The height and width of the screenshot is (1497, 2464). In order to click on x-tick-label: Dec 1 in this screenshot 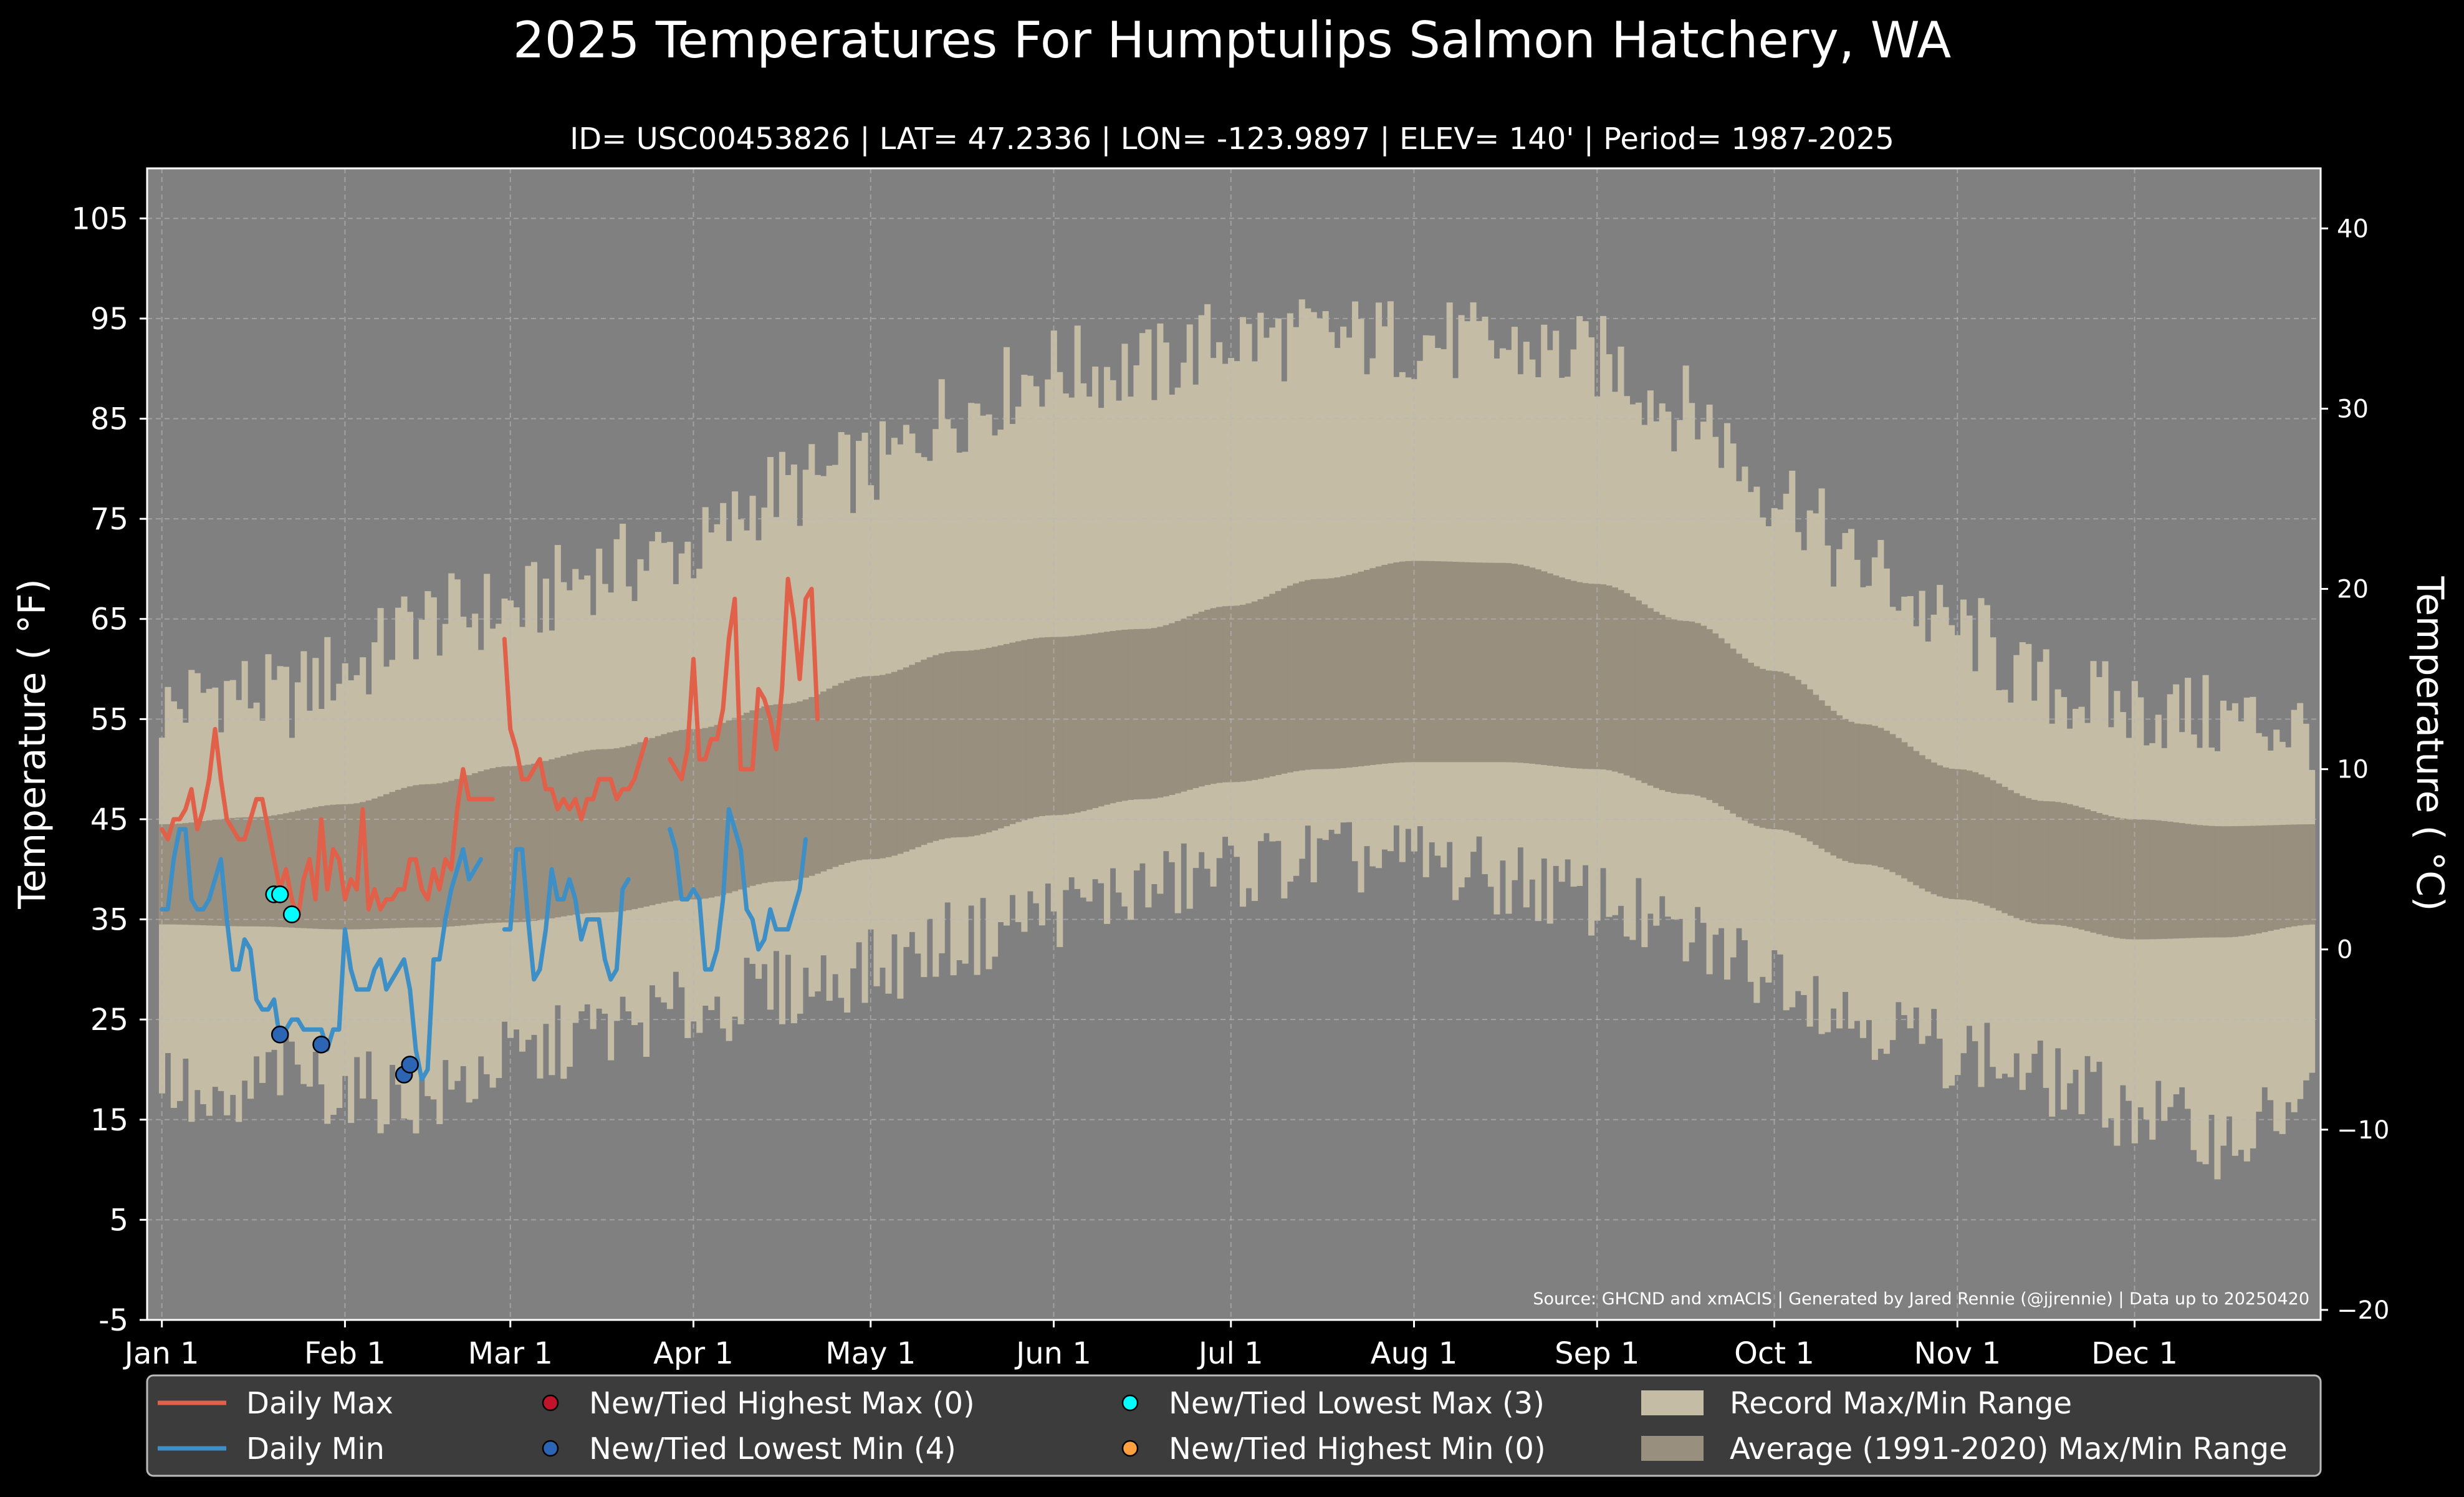, I will do `click(2134, 1353)`.